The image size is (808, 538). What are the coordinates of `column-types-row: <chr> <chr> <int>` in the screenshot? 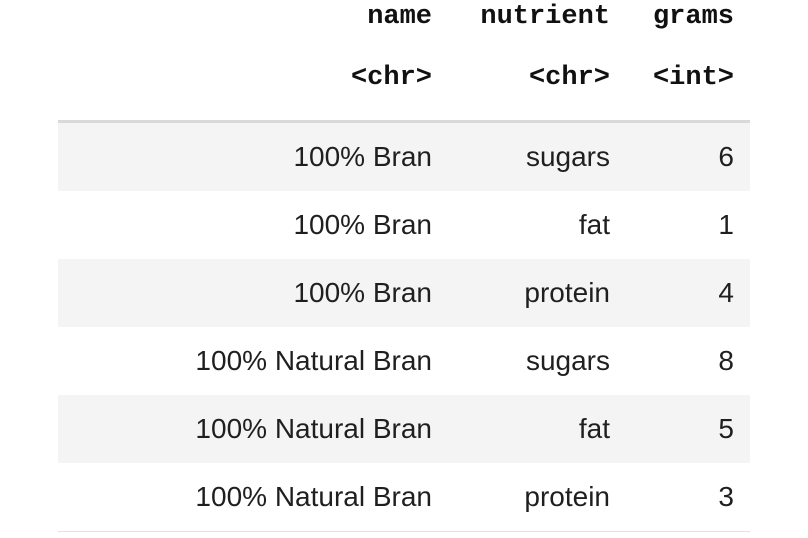 It's located at (404, 79).